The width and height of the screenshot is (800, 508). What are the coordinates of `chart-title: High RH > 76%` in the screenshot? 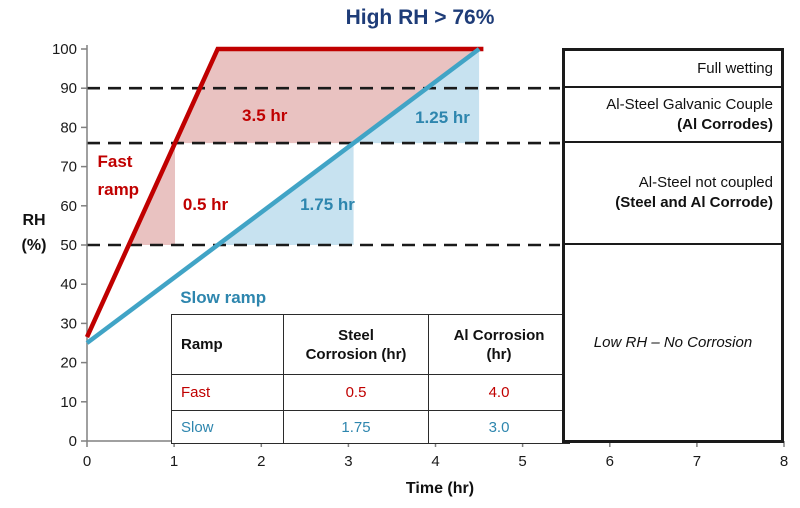 It's located at (420, 17).